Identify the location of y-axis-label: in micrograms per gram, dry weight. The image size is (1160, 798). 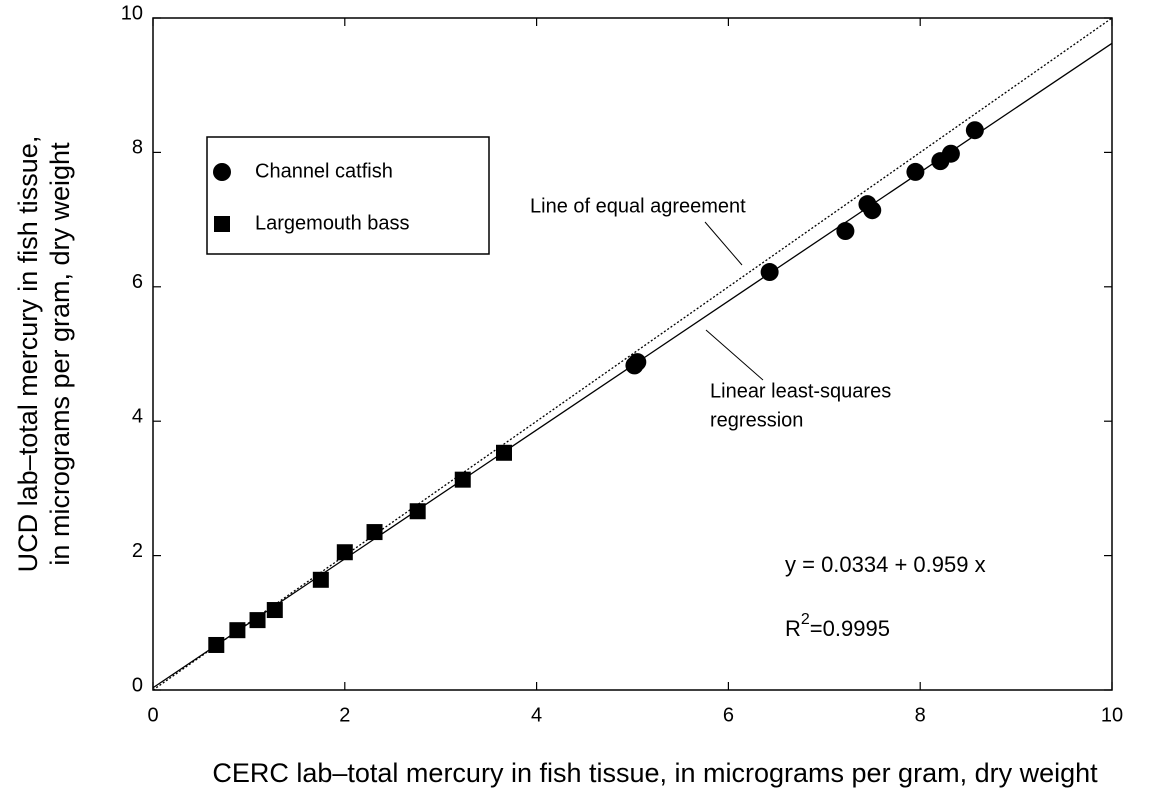
(60, 354).